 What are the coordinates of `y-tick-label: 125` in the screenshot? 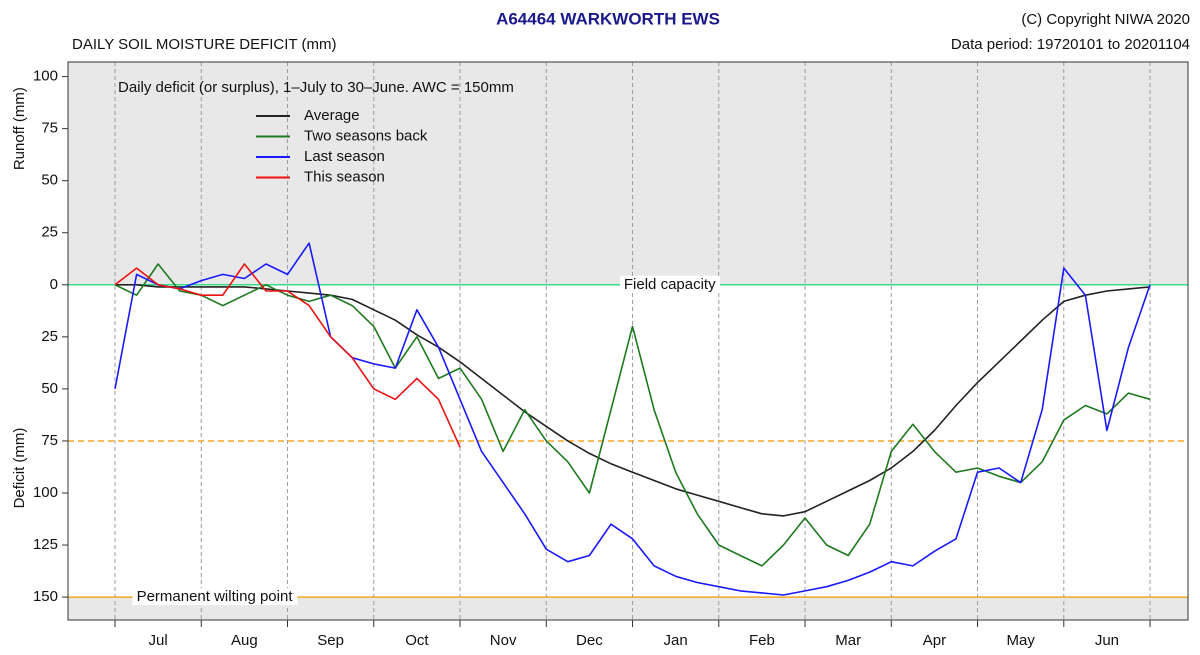 It's located at (45, 544).